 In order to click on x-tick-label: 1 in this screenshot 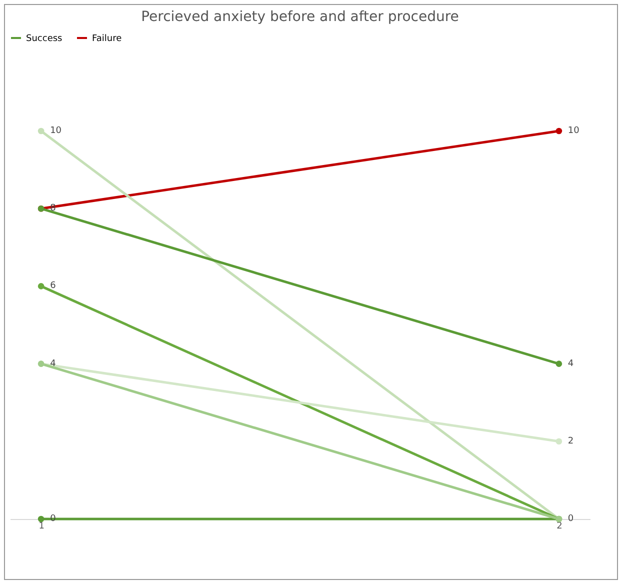, I will do `click(41, 527)`.